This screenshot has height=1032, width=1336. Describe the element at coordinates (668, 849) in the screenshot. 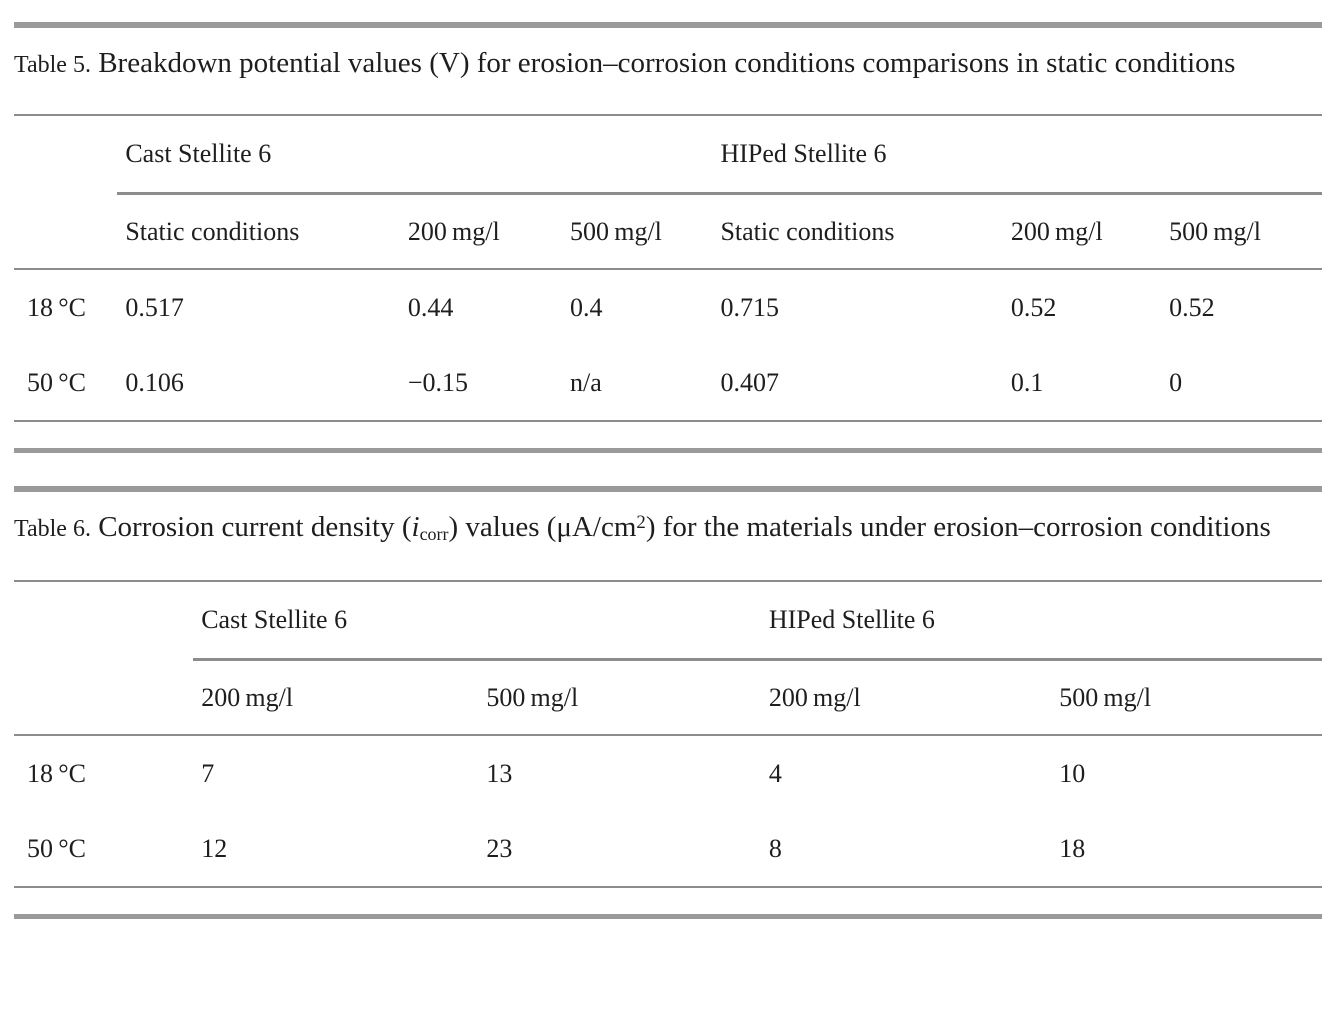

I see `table6-row-50c: 50 °C 12 23 8 18` at that location.